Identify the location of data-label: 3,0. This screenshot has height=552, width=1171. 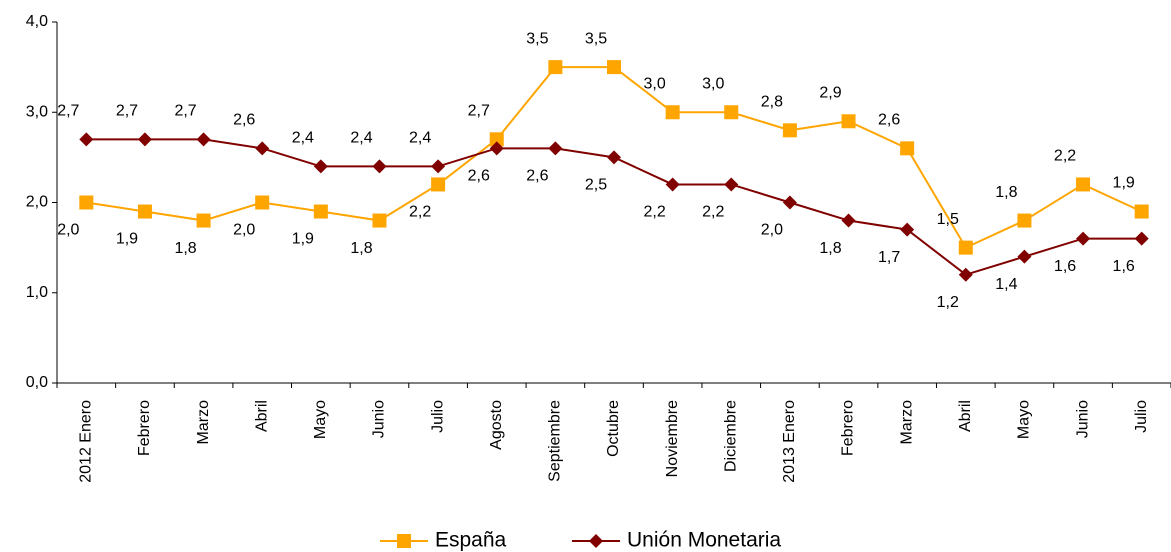
(655, 83).